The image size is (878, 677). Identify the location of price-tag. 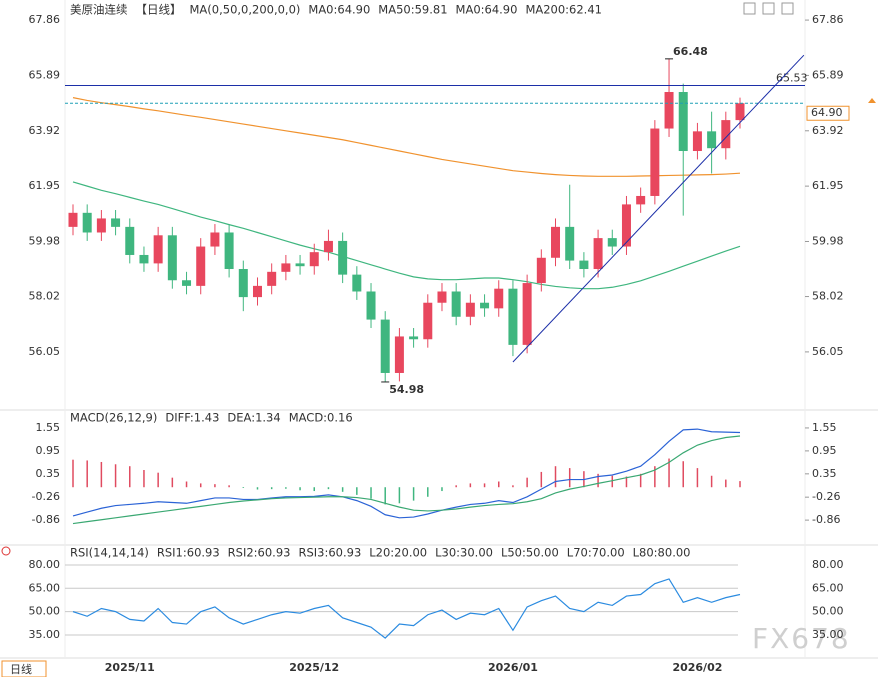
(828, 113).